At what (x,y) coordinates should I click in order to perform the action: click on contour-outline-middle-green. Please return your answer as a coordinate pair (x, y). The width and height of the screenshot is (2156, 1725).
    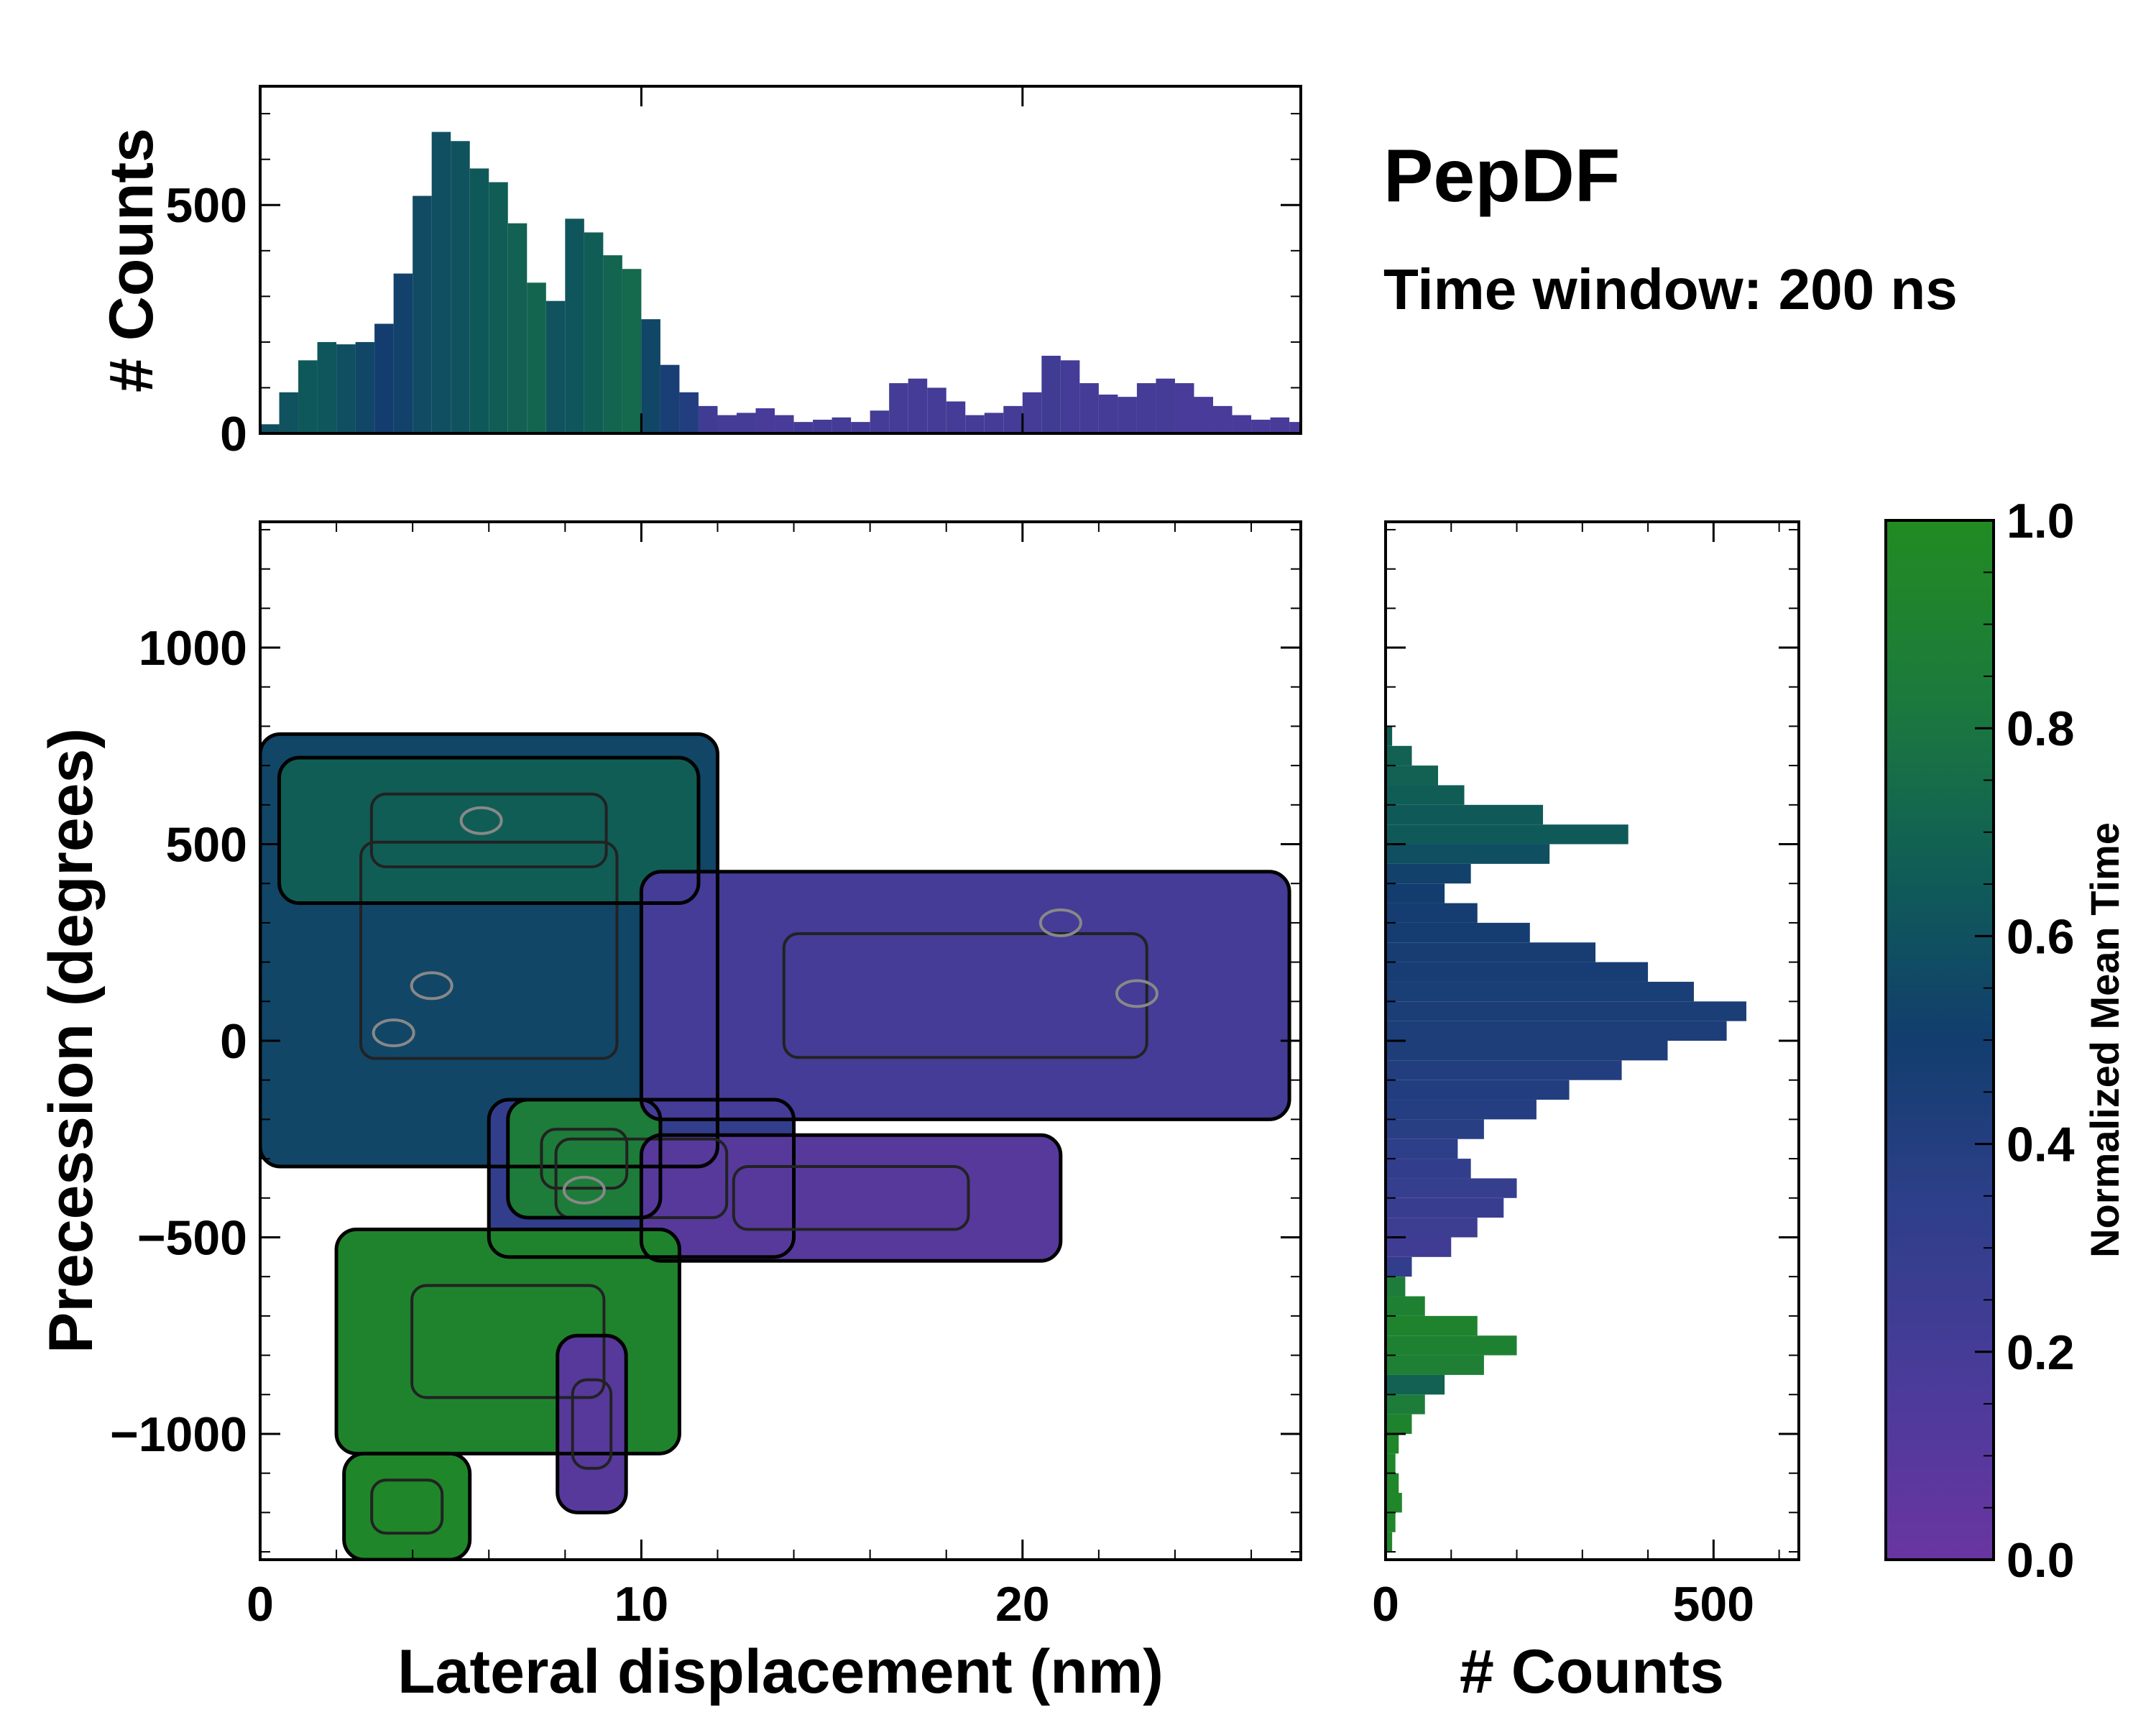
    Looking at the image, I should click on (585, 1159).